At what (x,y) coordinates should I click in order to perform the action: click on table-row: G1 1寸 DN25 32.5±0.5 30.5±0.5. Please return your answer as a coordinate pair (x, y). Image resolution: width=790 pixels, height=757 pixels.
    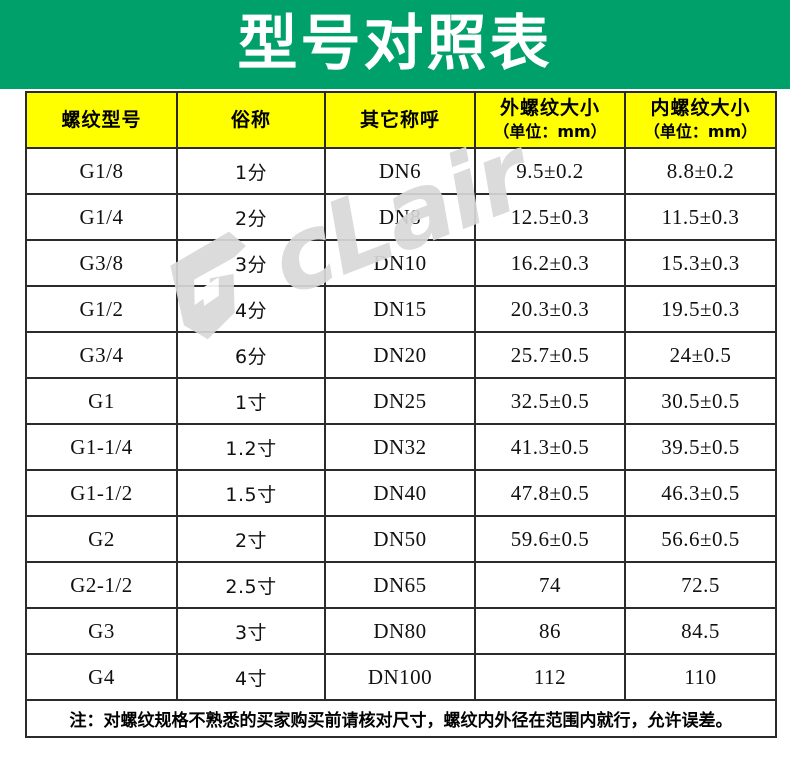
    Looking at the image, I should click on (401, 401).